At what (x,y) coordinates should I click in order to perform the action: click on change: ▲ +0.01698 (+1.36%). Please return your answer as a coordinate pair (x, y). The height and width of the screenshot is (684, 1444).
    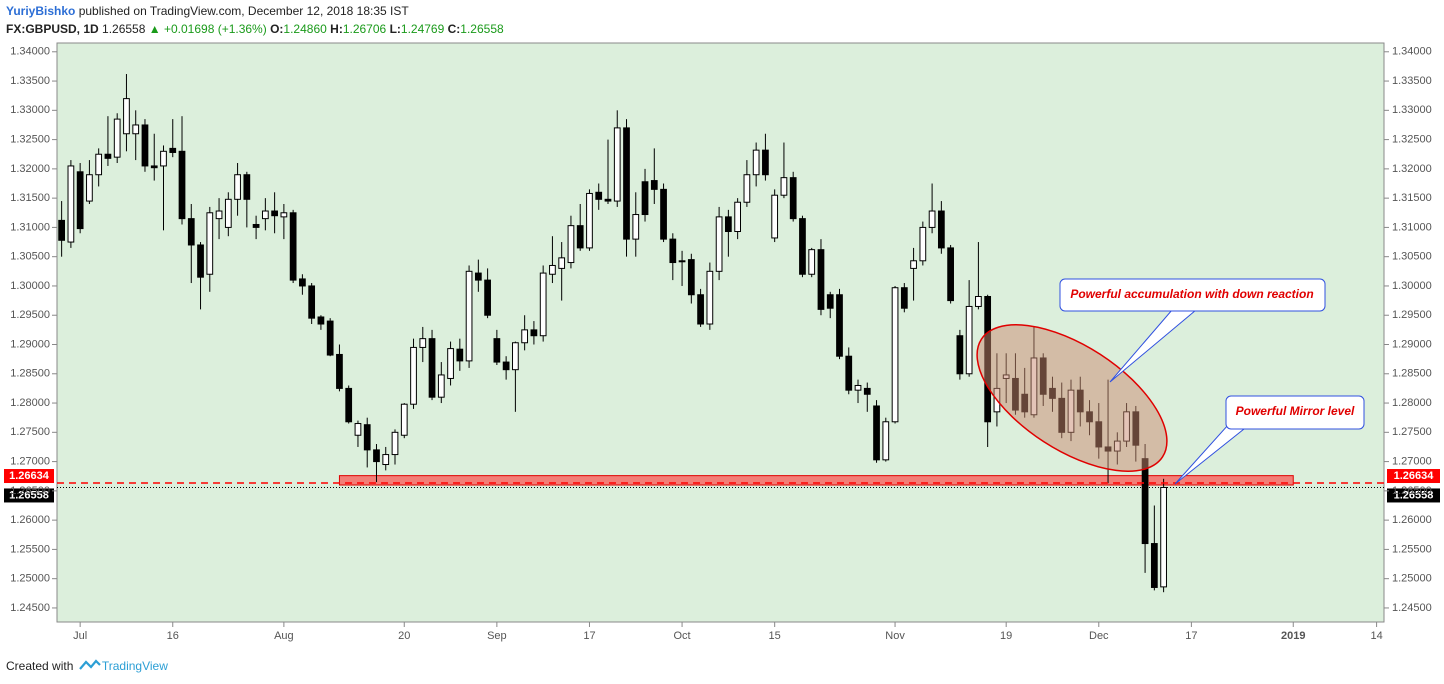
    Looking at the image, I should click on (207, 29).